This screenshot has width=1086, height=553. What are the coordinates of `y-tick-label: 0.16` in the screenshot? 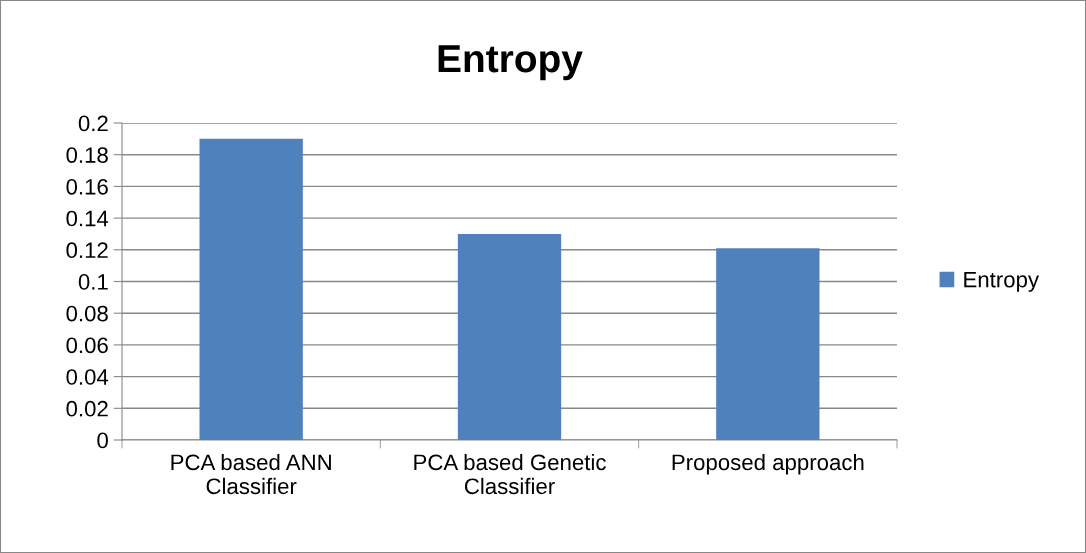 It's located at (87, 186).